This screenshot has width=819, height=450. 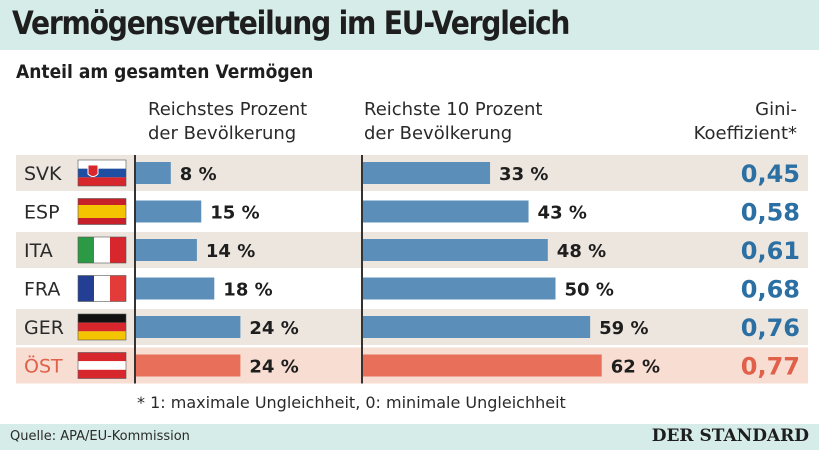 I want to click on bar-label-top10: 43 %, so click(x=562, y=213).